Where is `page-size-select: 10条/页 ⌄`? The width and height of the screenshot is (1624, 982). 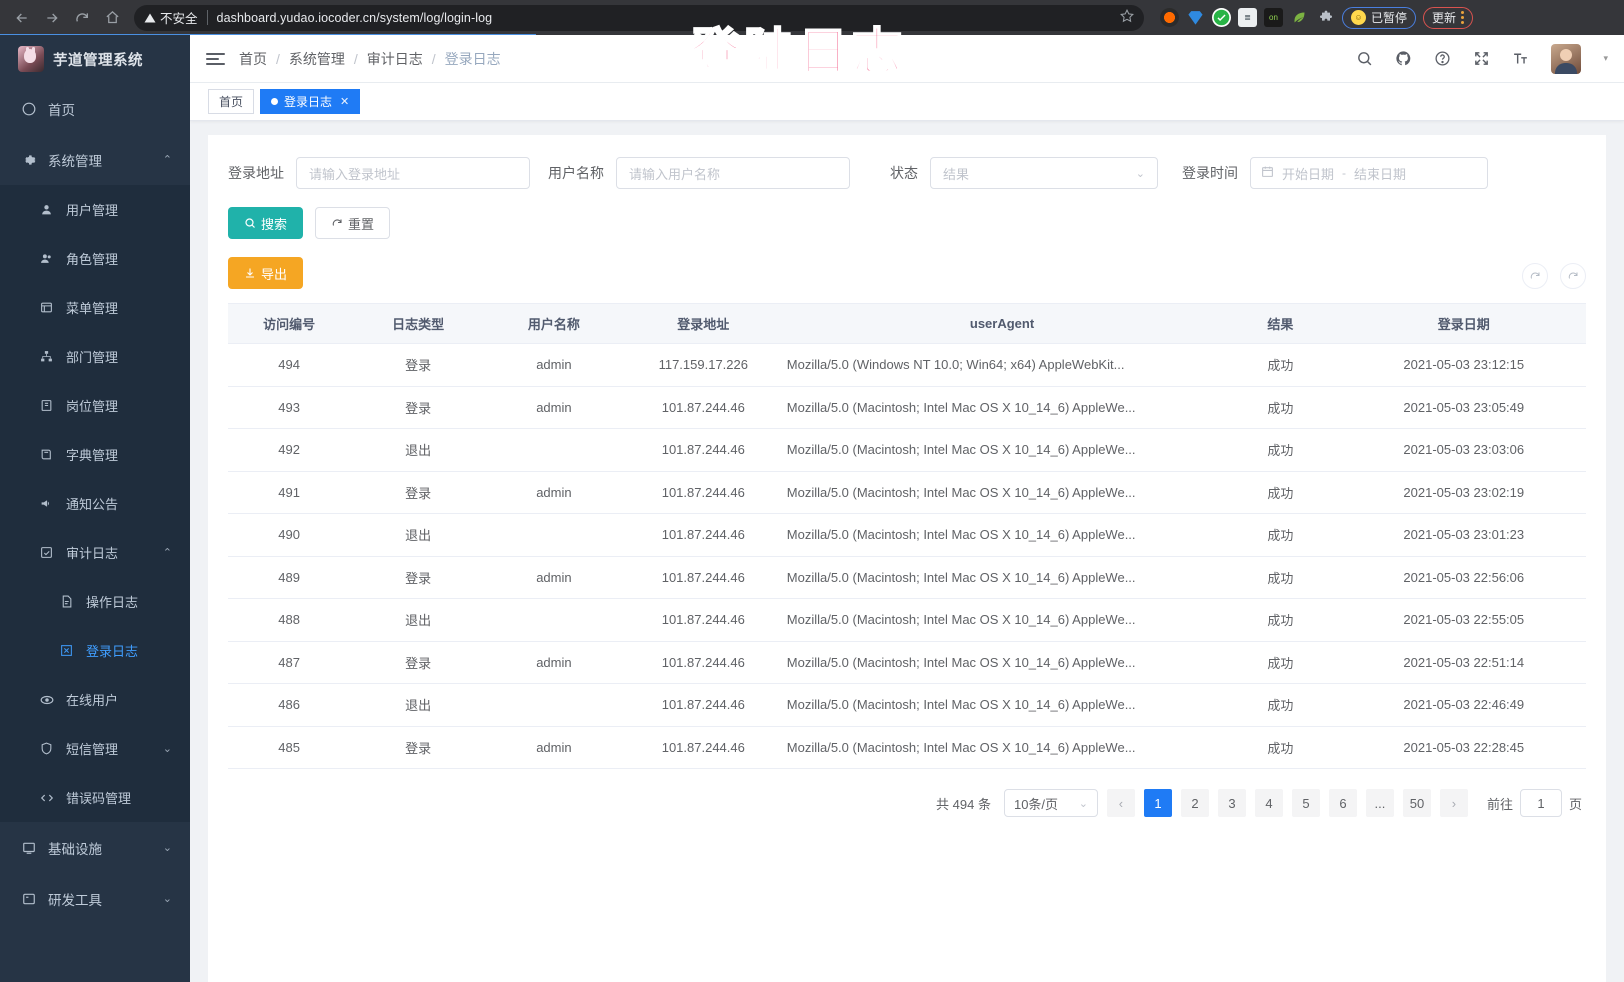 page-size-select: 10条/页 ⌄ is located at coordinates (1050, 803).